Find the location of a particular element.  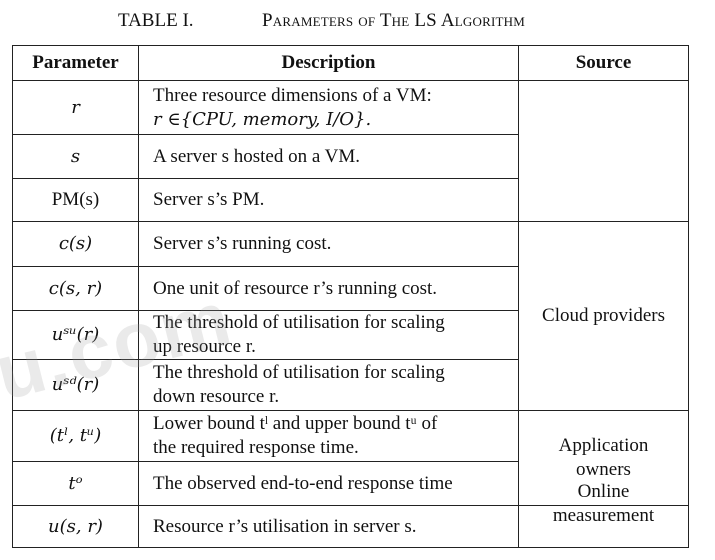

param-cell: uˢᵈ(r) is located at coordinates (75, 384).